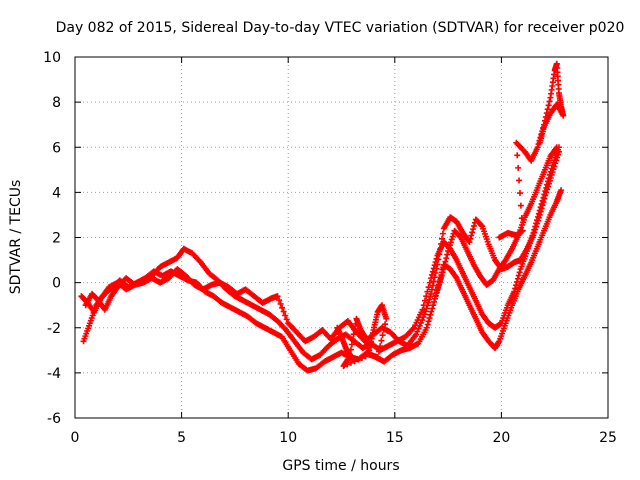 The height and width of the screenshot is (480, 640). I want to click on y-tick-label: 2, so click(56, 239).